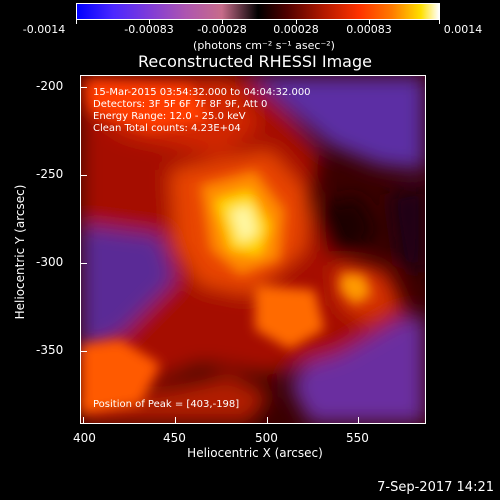  What do you see at coordinates (264, 45) in the screenshot?
I see `colorbar-units: (photons cm⁻² s⁻¹ asec⁻²)` at bounding box center [264, 45].